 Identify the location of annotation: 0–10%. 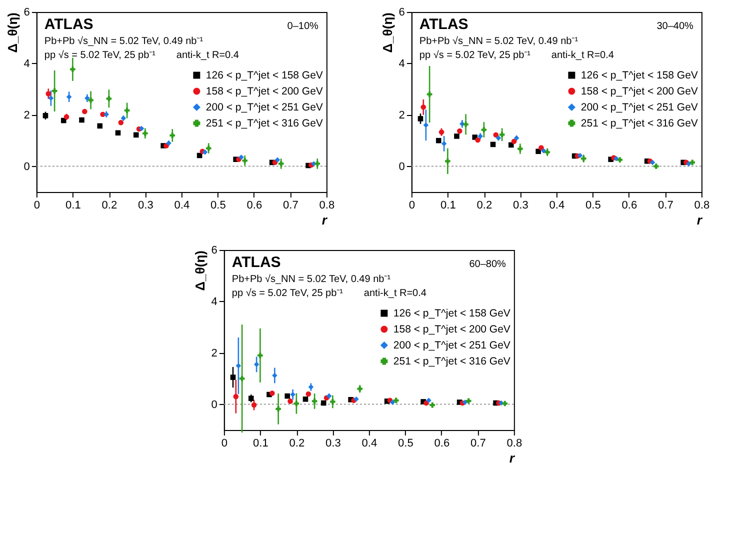
(303, 26).